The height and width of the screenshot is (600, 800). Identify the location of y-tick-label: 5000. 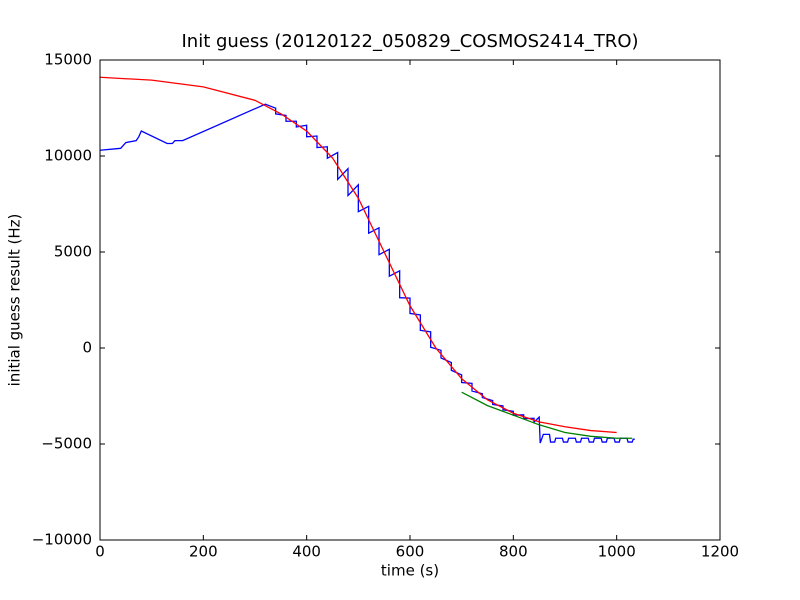
(73, 252).